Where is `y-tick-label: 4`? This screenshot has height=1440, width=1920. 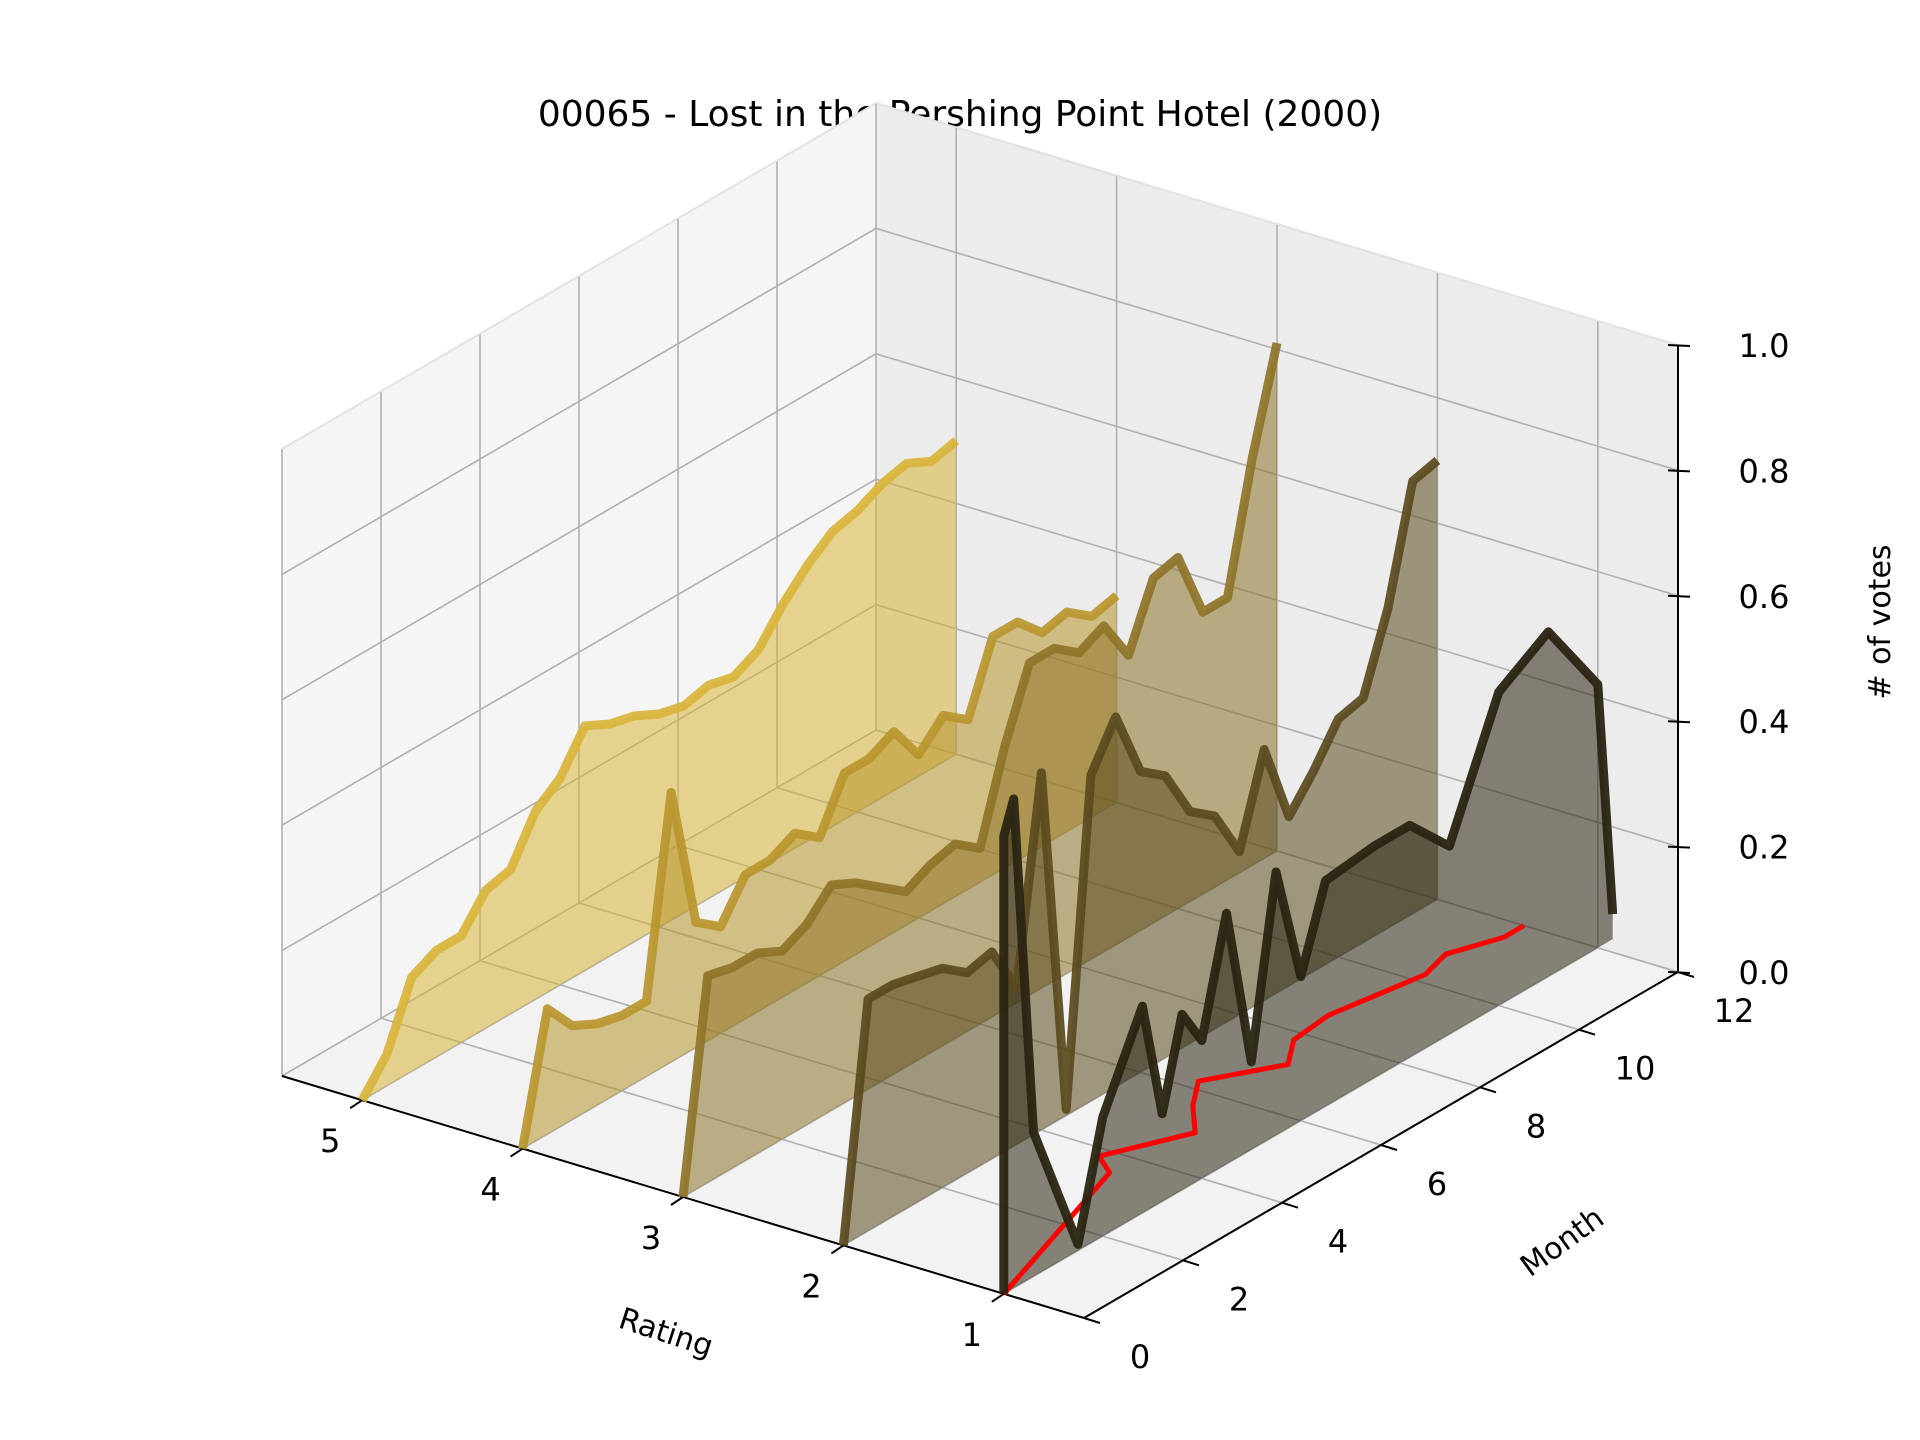 y-tick-label: 4 is located at coordinates (1338, 1242).